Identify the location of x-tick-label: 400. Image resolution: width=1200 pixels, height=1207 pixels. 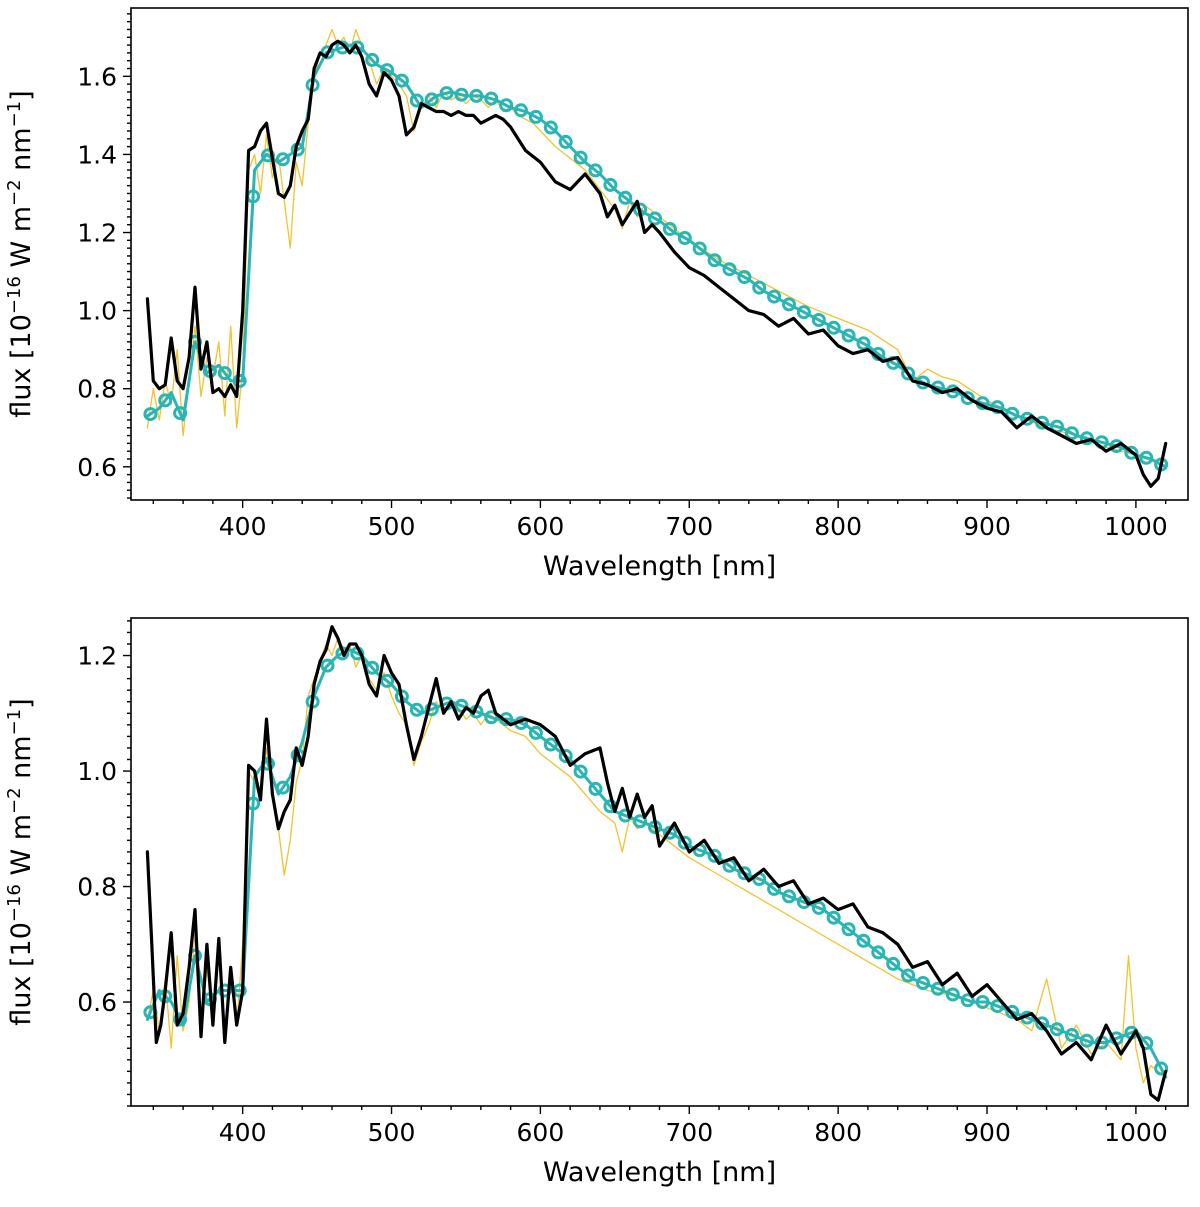
(243, 526).